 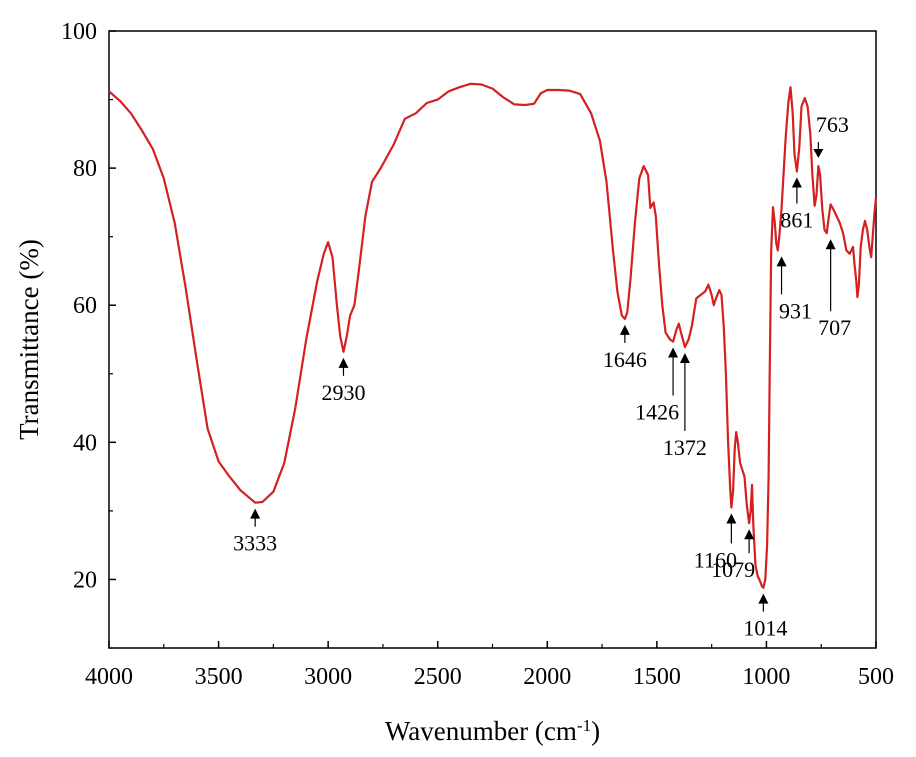 I want to click on peak-annotation-931: 931, so click(x=794, y=289).